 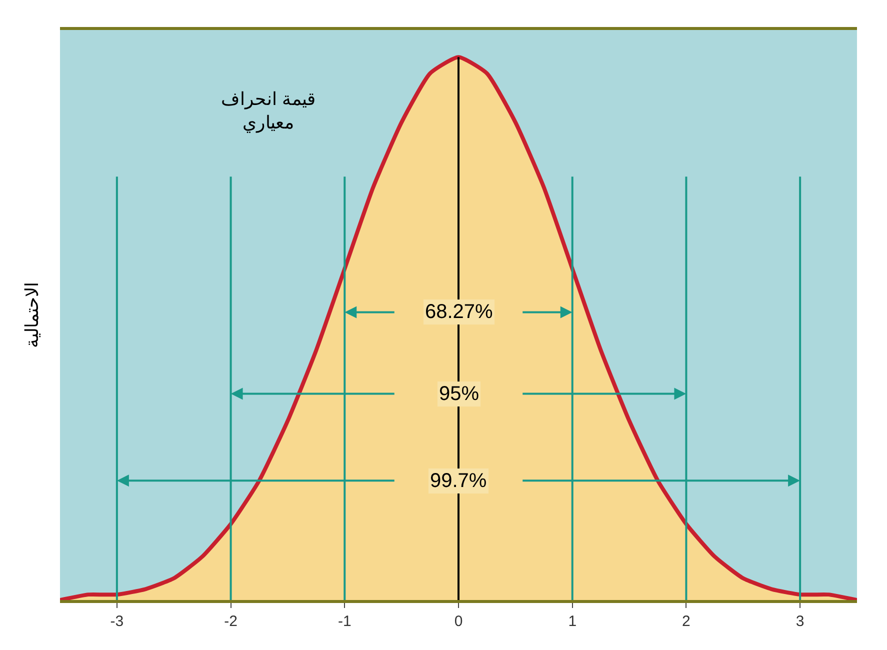 I want to click on x-tick-label: 0, so click(x=458, y=621).